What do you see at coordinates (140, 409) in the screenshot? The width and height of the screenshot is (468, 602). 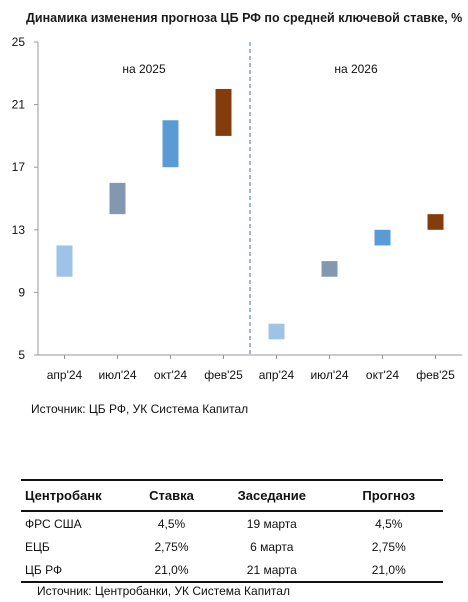 I see `chart-source: Источник: ЦБ РФ, УК Система Капитал` at bounding box center [140, 409].